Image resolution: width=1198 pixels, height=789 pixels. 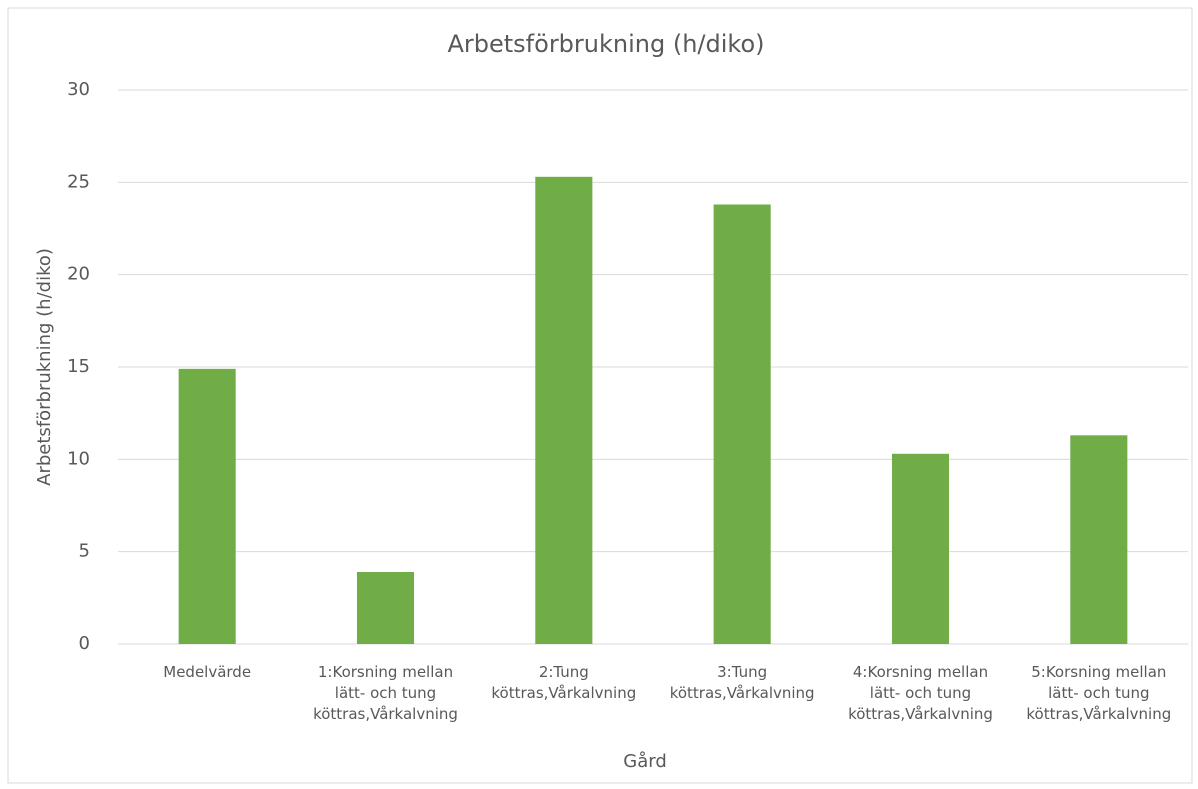 I want to click on x-tick-label: 2:Tung köttras,Vårkalvning, so click(x=564, y=683).